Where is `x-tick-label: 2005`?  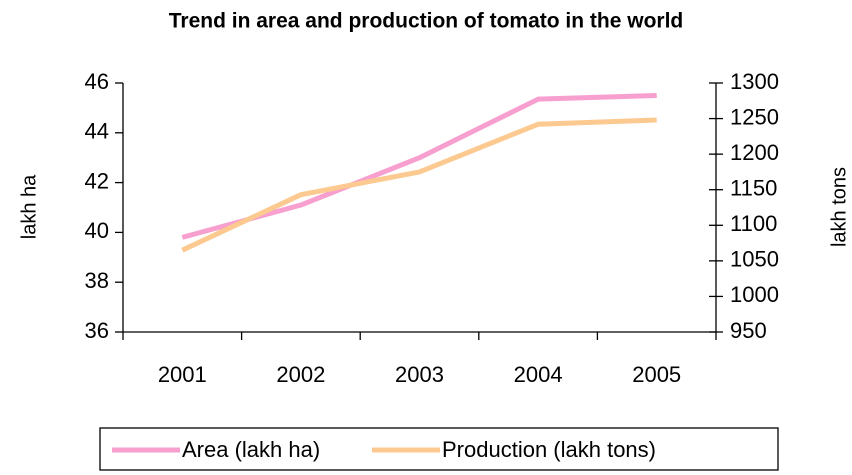
x-tick-label: 2005 is located at coordinates (656, 374).